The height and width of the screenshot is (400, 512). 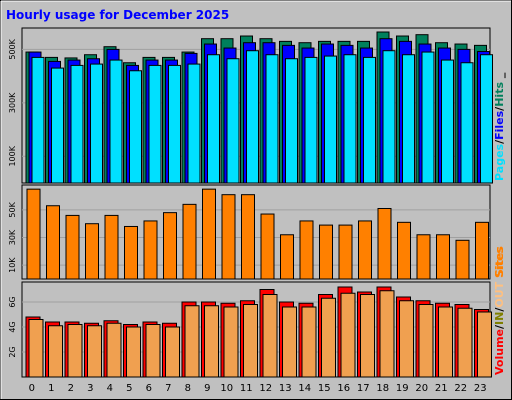 I want to click on legend-volume: Volume/IN/OUT Sites, so click(x=499, y=311).